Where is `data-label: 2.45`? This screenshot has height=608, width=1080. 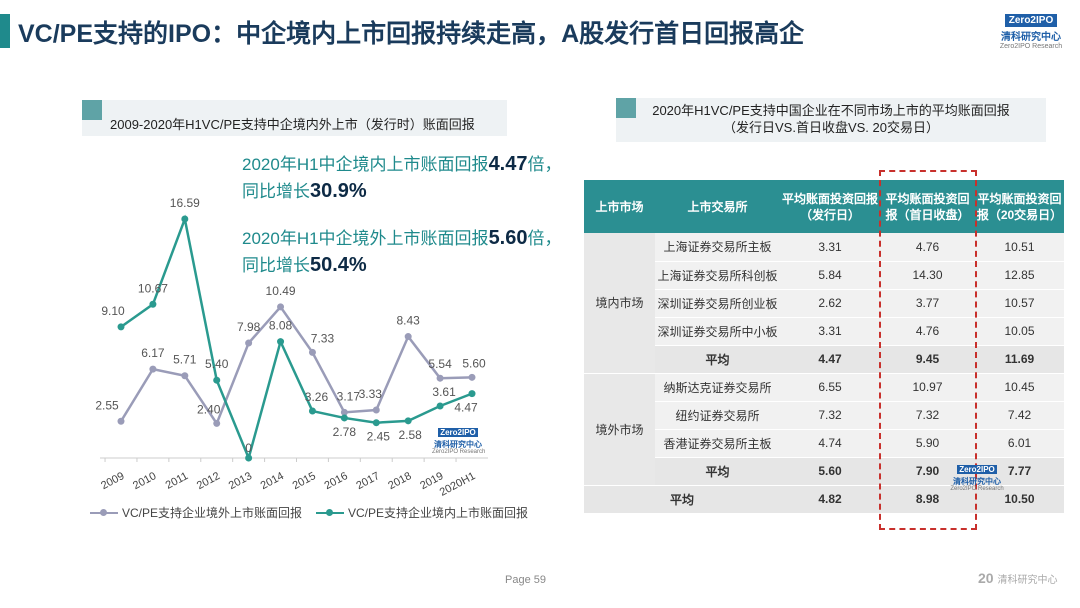 data-label: 2.45 is located at coordinates (379, 437).